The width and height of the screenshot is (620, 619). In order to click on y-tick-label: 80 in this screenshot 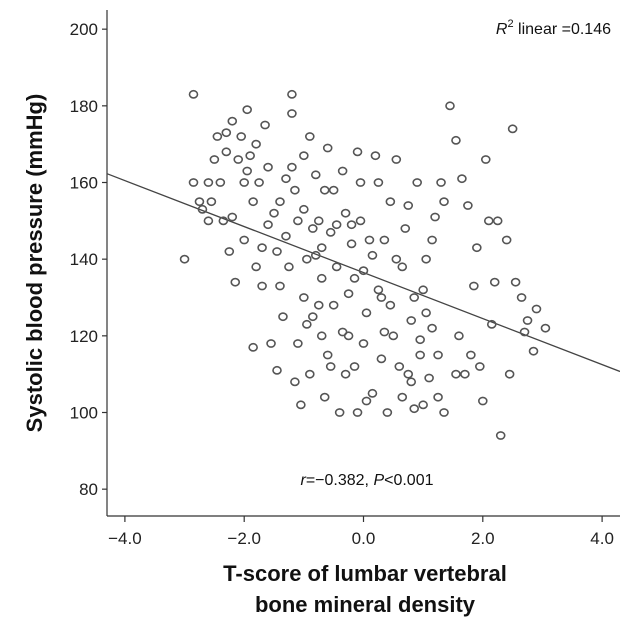, I will do `click(88, 489)`.